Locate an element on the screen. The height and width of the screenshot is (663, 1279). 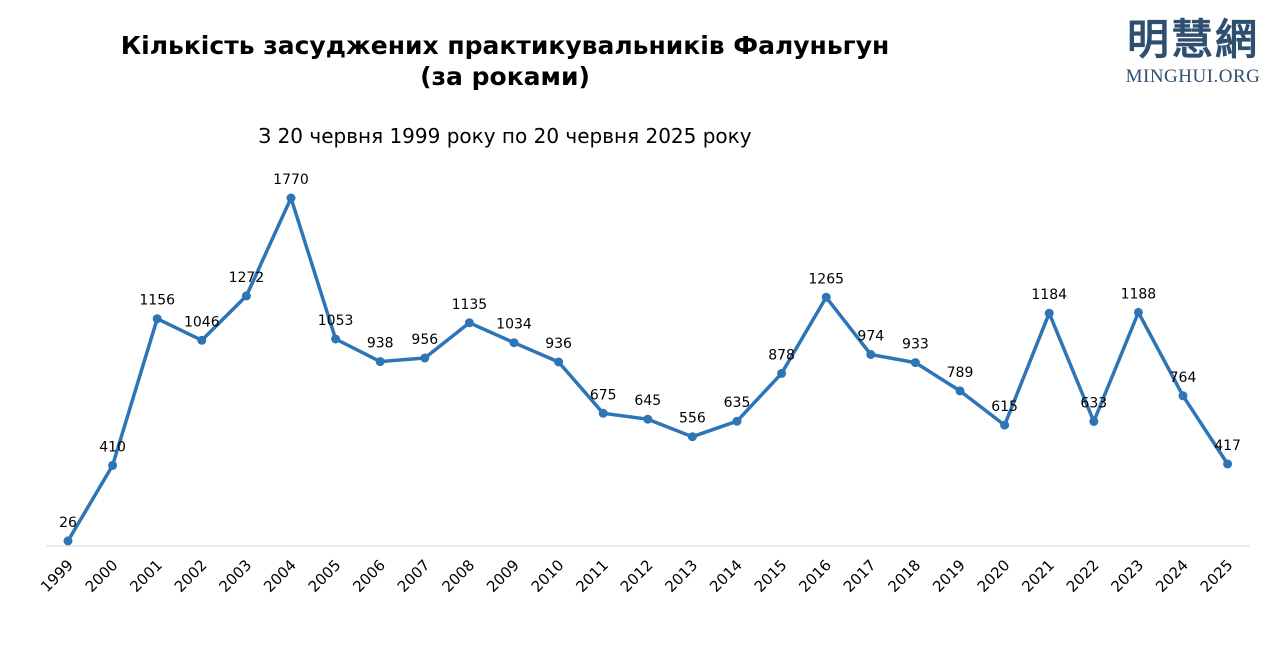
x-tick-label-1999: 1999 is located at coordinates (57, 576).